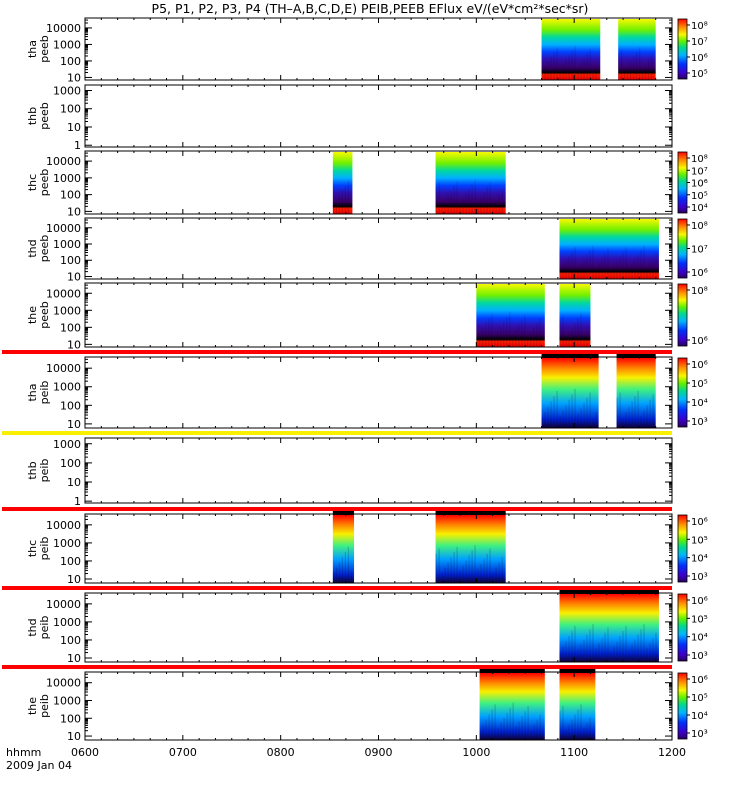  What do you see at coordinates (85, 752) in the screenshot?
I see `x-tick-label: 0600` at bounding box center [85, 752].